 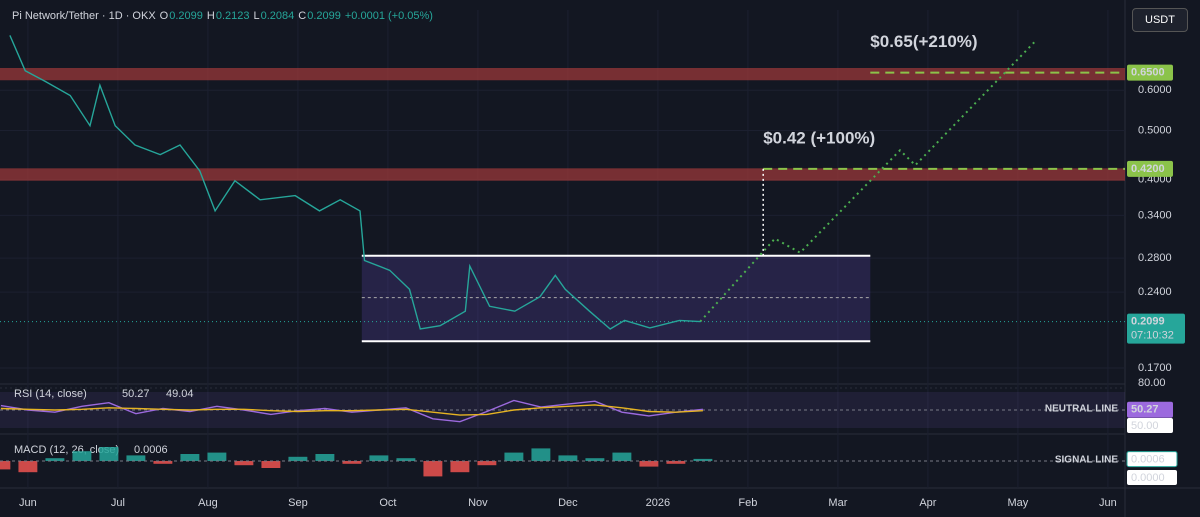 I want to click on y-tick-label: 0.3400, so click(x=1155, y=215).